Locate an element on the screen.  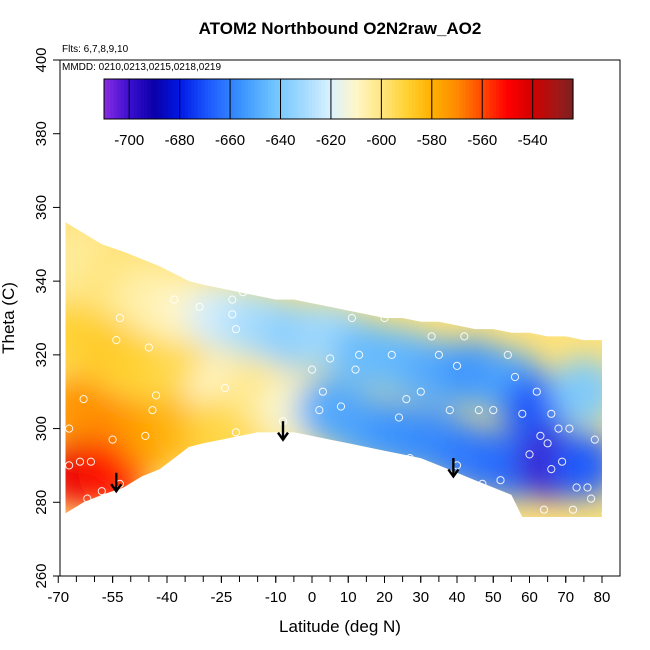
arrow-marker is located at coordinates (116, 483).